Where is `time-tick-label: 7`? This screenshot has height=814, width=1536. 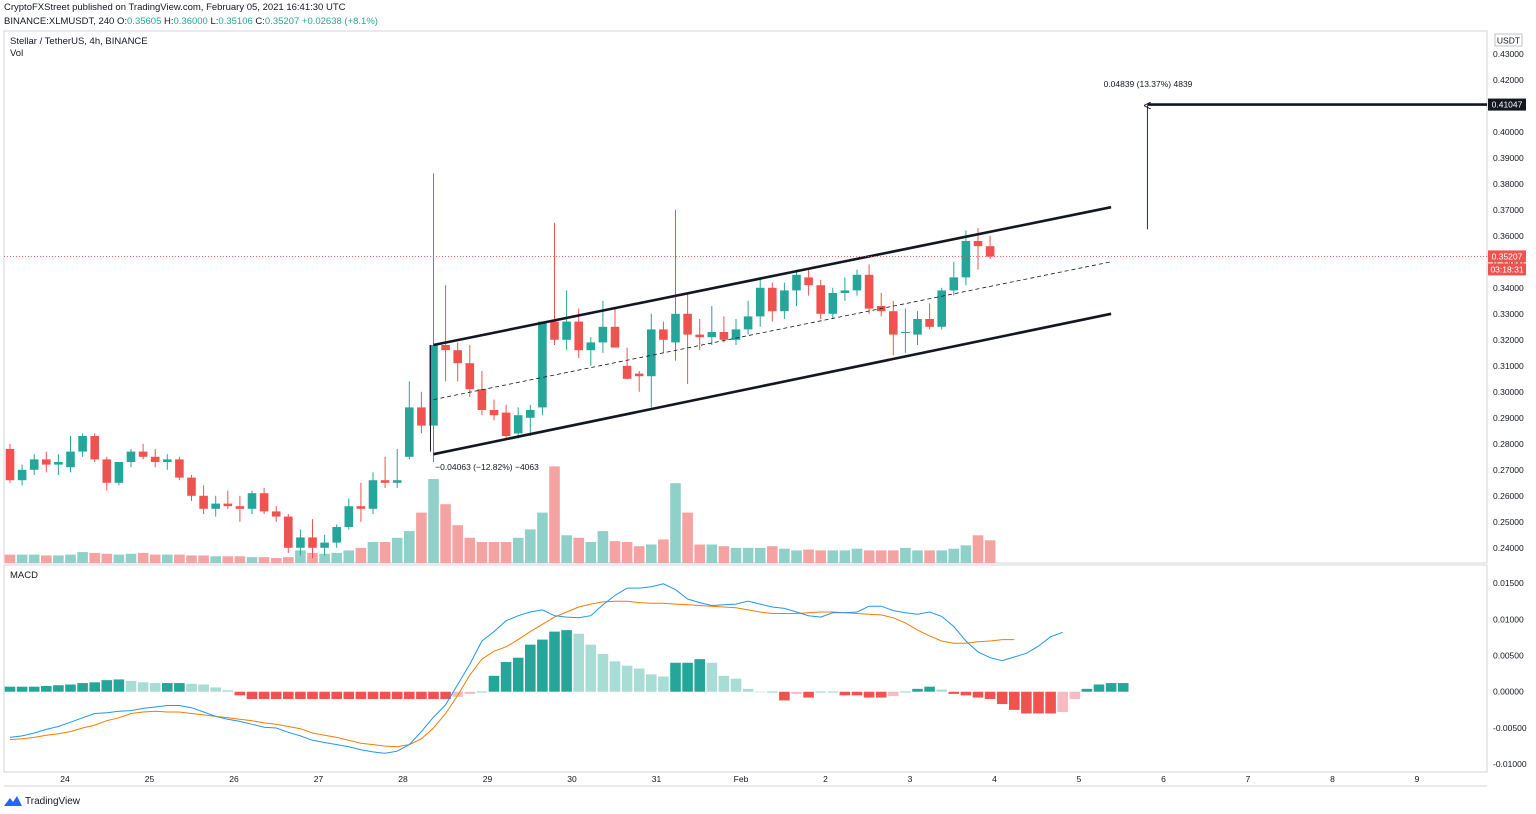 time-tick-label: 7 is located at coordinates (1248, 779).